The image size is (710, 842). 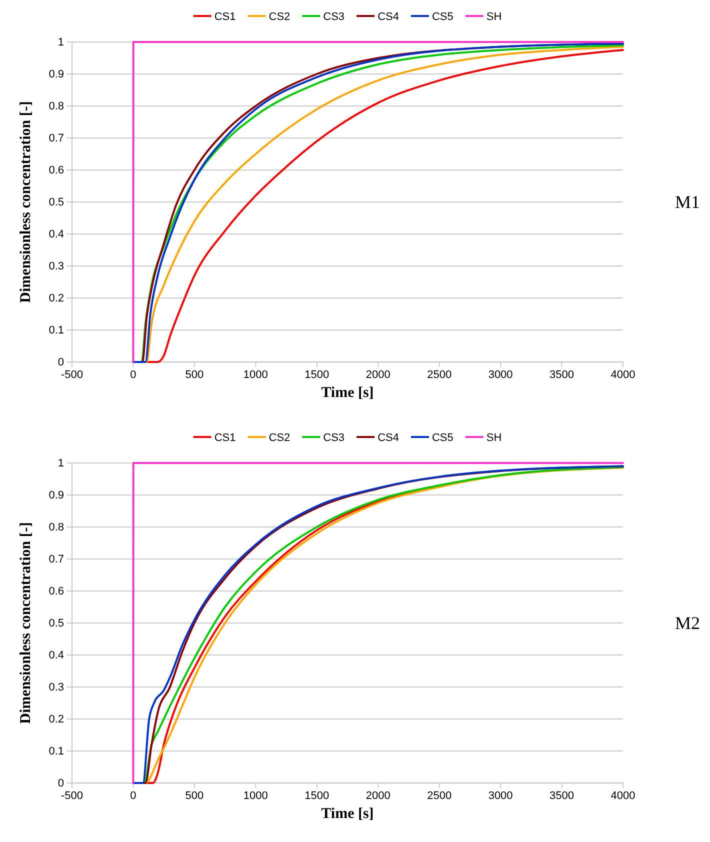 I want to click on text: M1, so click(x=687, y=202).